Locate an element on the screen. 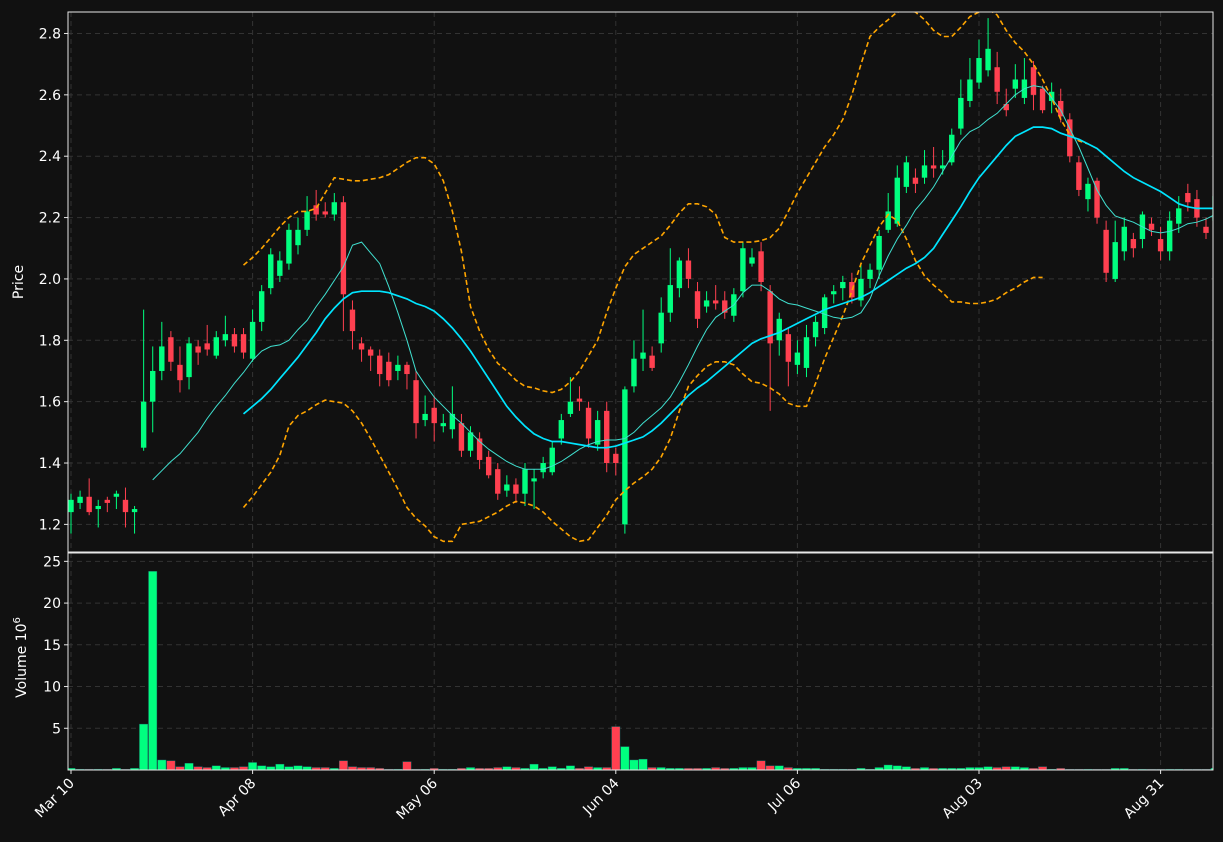 The width and height of the screenshot is (1223, 842). price-axis-label: Price is located at coordinates (19, 282).